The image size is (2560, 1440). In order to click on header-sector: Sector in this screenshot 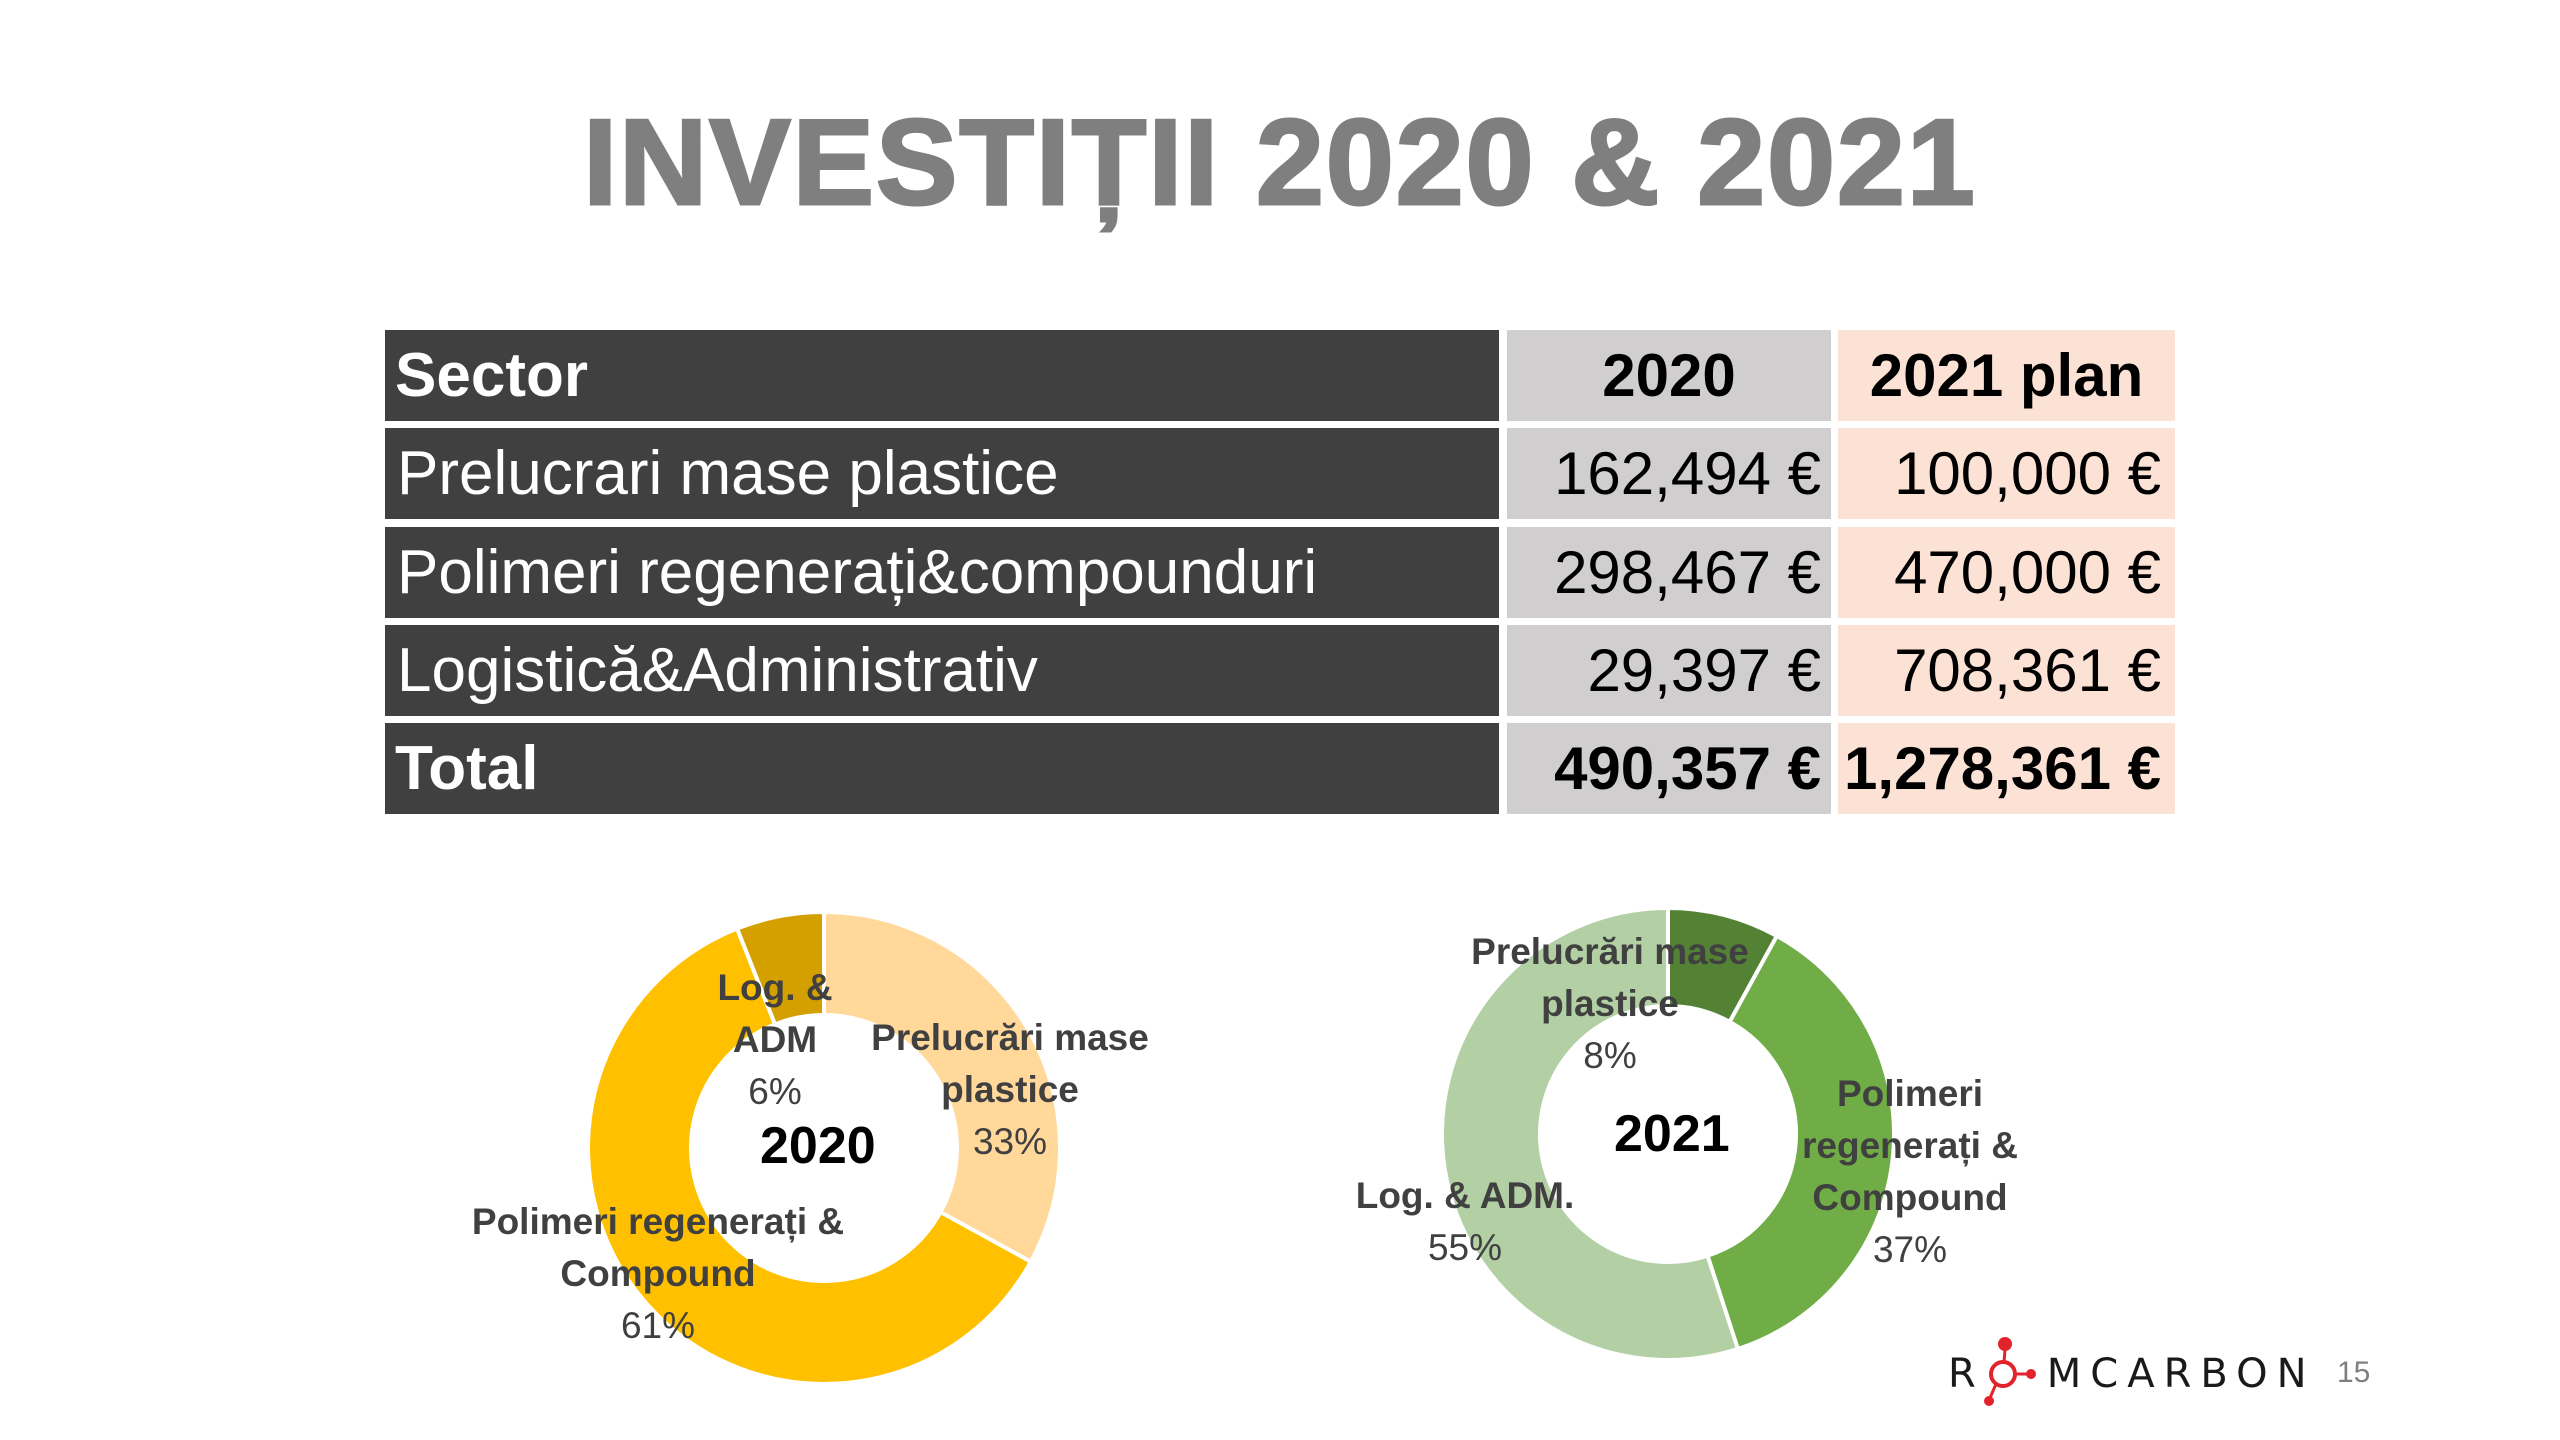, I will do `click(942, 375)`.